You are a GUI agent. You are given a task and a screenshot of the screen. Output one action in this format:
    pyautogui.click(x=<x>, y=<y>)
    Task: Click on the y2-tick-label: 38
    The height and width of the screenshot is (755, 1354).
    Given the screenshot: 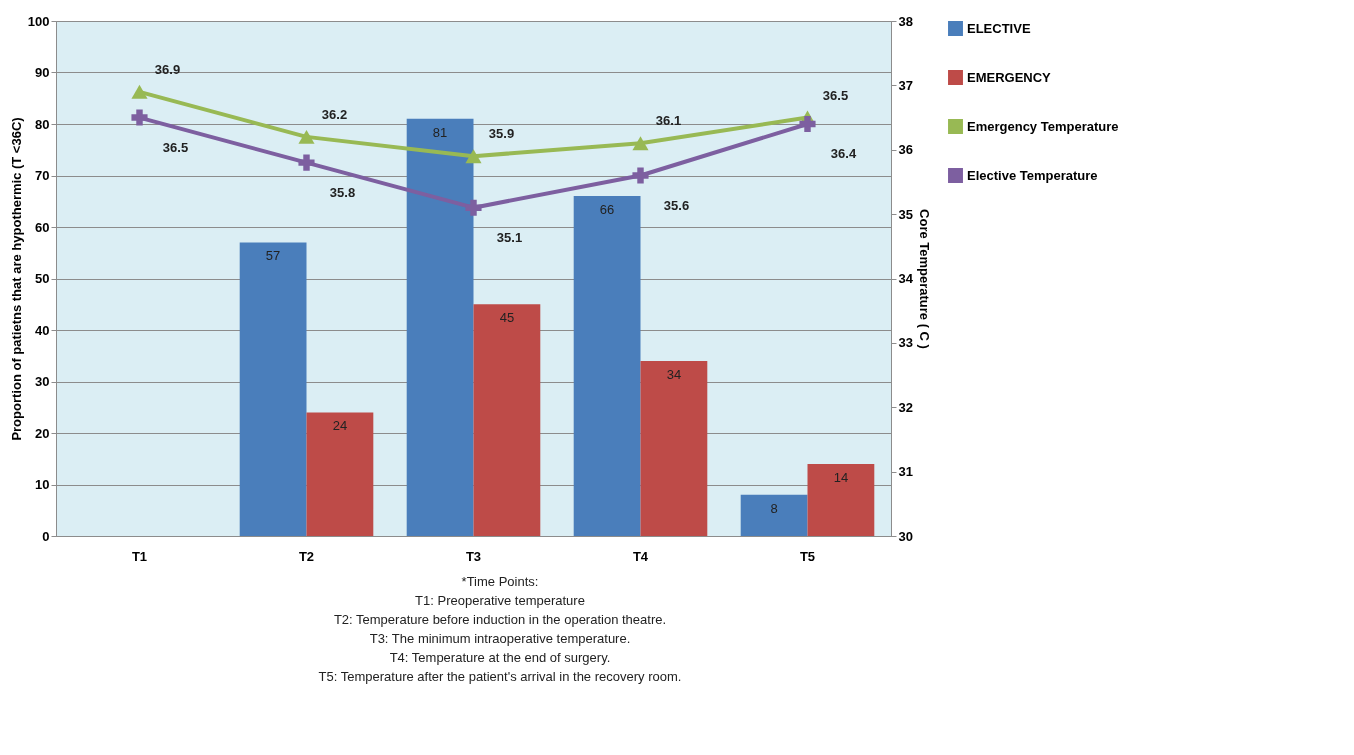 What is the action you would take?
    pyautogui.click(x=905, y=21)
    